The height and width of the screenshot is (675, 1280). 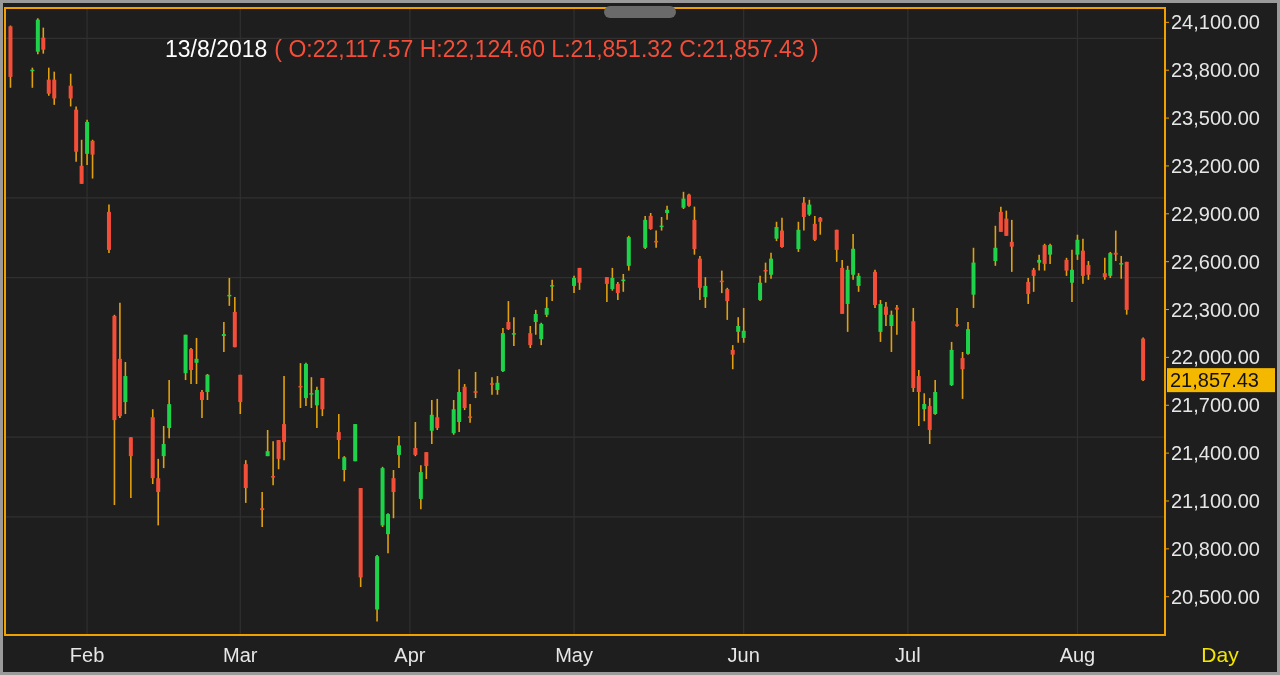 What do you see at coordinates (1215, 453) in the screenshot?
I see `y-tick-label: 21,400.00` at bounding box center [1215, 453].